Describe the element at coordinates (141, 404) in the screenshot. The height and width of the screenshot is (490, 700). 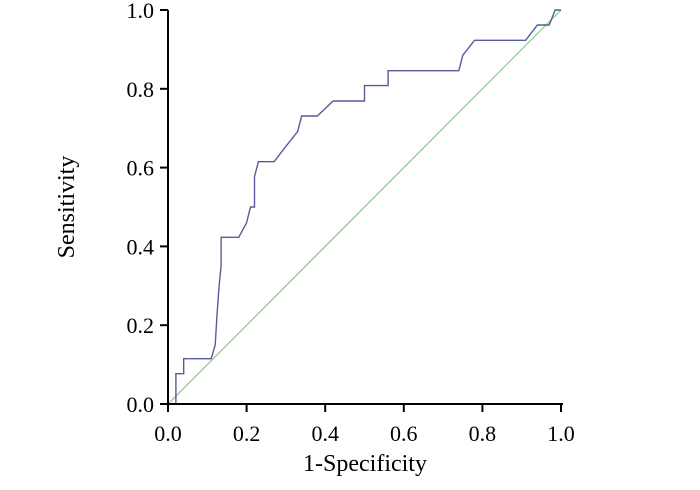
I see `y-tick-label: 0.0` at that location.